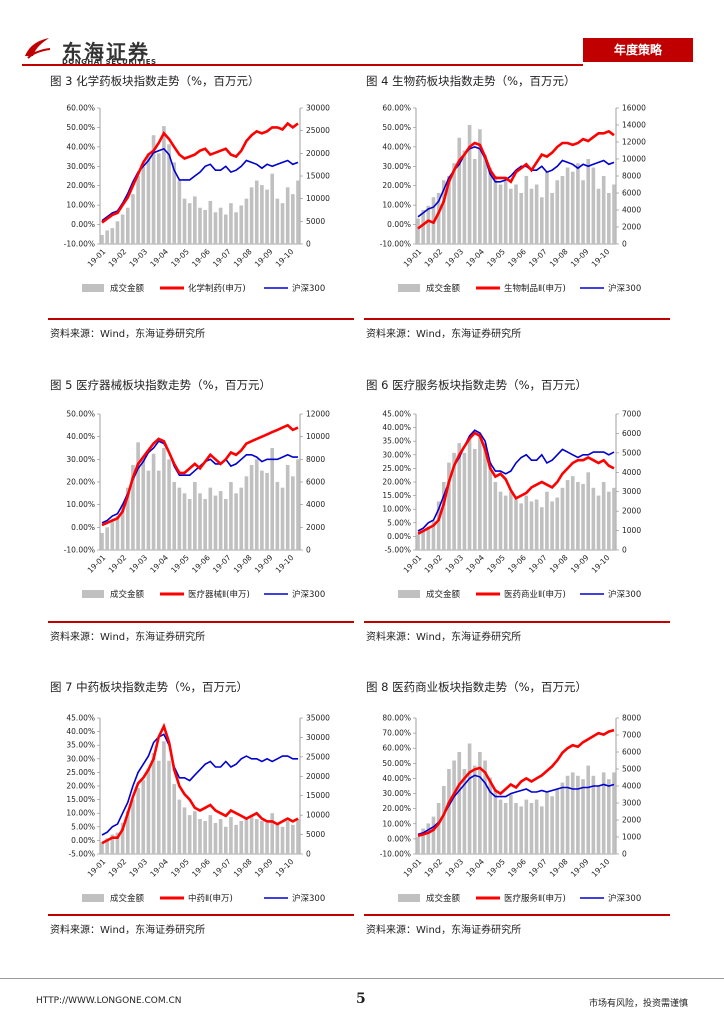  I want to click on legend-sector-label: 生物制品Ⅱ(申万), so click(535, 288).